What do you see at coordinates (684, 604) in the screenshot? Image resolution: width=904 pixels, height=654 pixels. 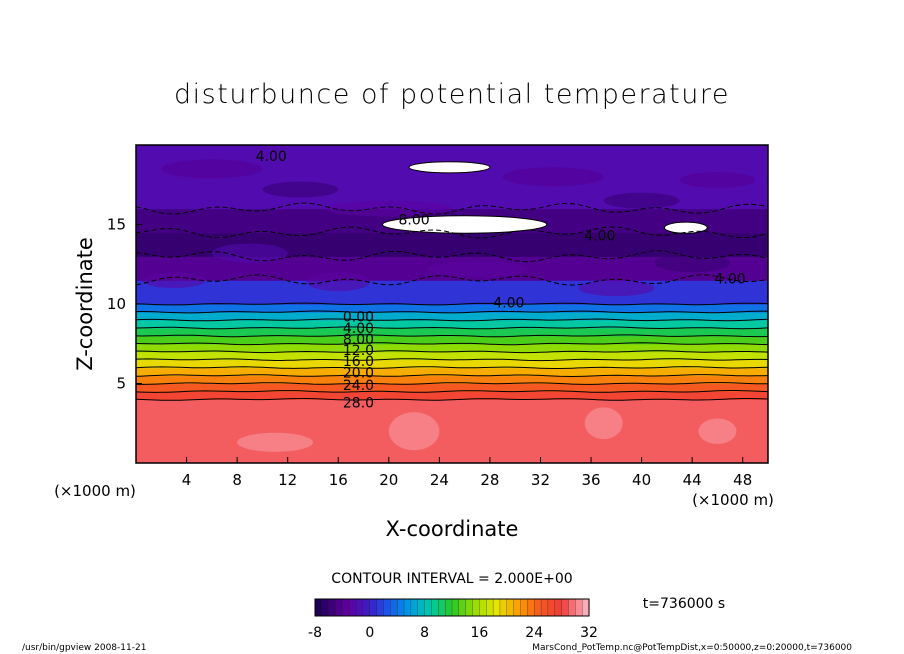 I see `time-label: t=736000 s` at bounding box center [684, 604].